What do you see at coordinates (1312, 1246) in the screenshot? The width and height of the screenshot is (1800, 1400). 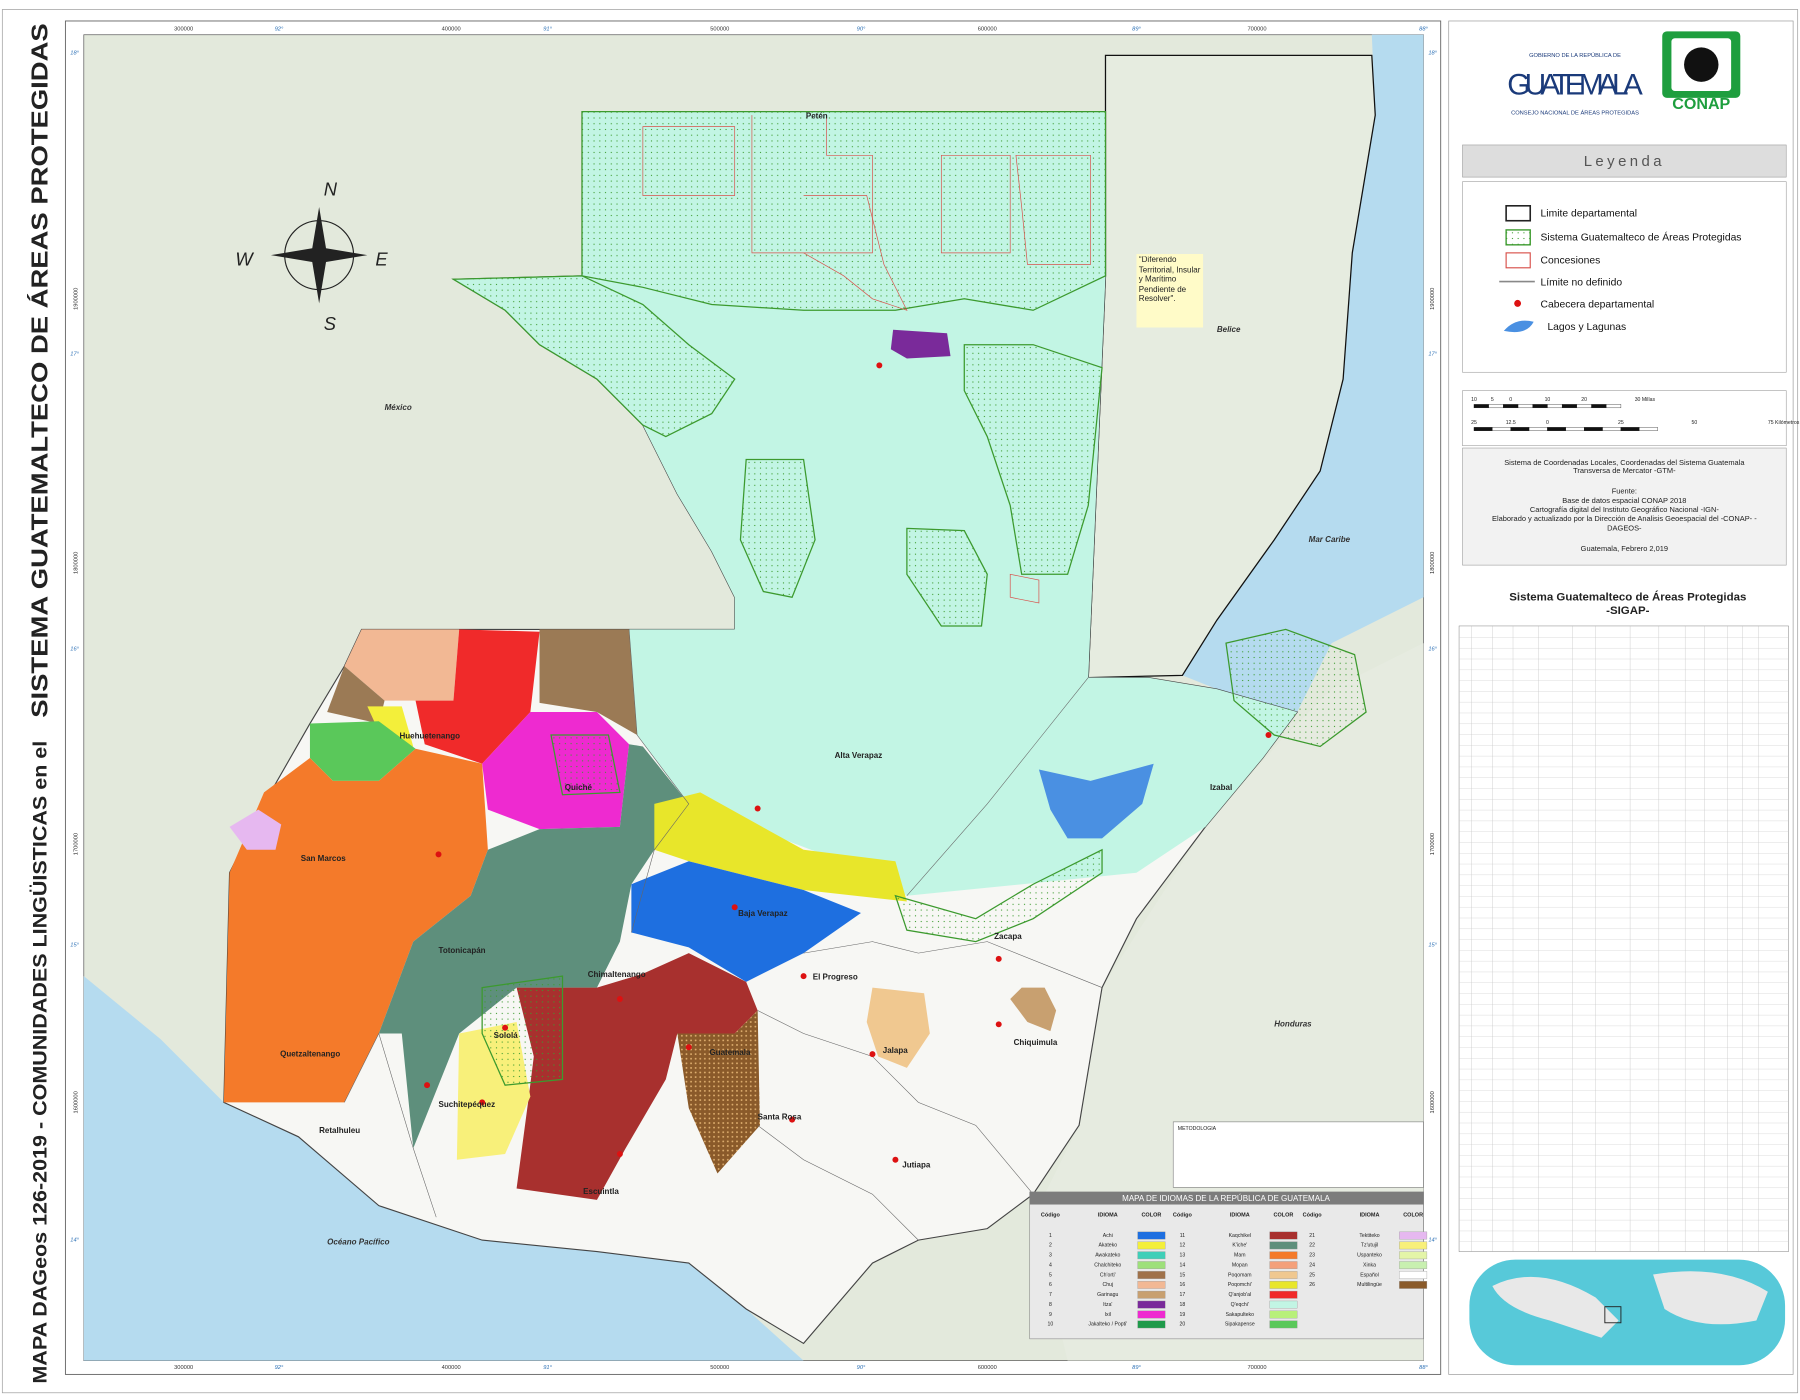 I see `language-code: 22` at bounding box center [1312, 1246].